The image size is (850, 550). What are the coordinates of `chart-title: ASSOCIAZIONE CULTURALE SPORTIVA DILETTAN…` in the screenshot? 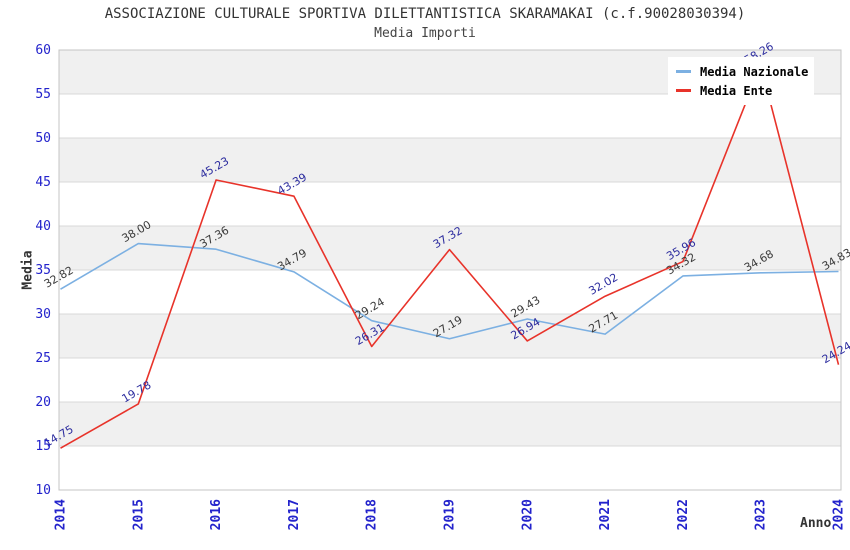 It's located at (425, 14).